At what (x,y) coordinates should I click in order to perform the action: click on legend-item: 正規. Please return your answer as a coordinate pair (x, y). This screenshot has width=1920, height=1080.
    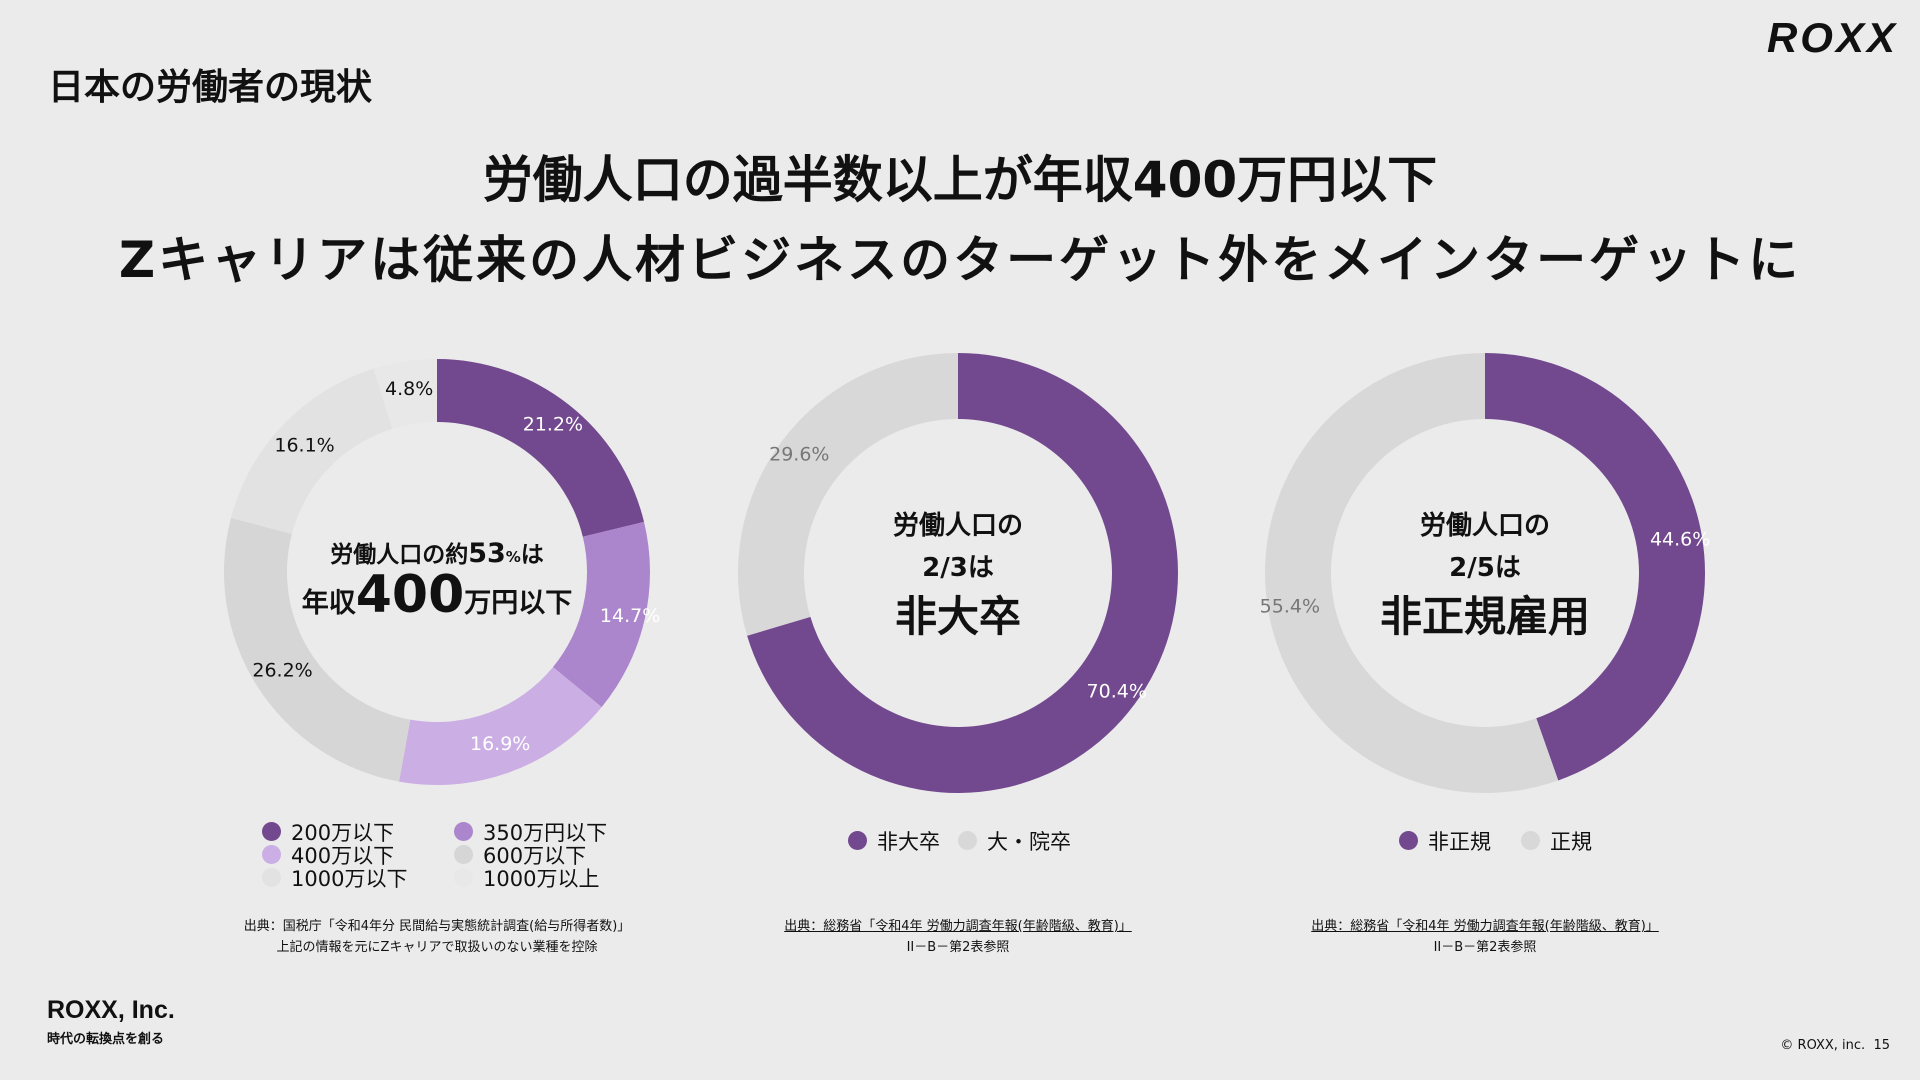
    Looking at the image, I should click on (1556, 841).